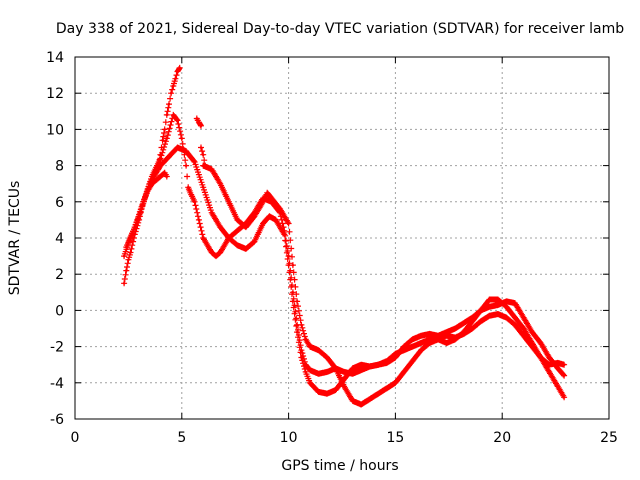 This screenshot has height=480, width=640. I want to click on y-tick-label: -6, so click(57, 420).